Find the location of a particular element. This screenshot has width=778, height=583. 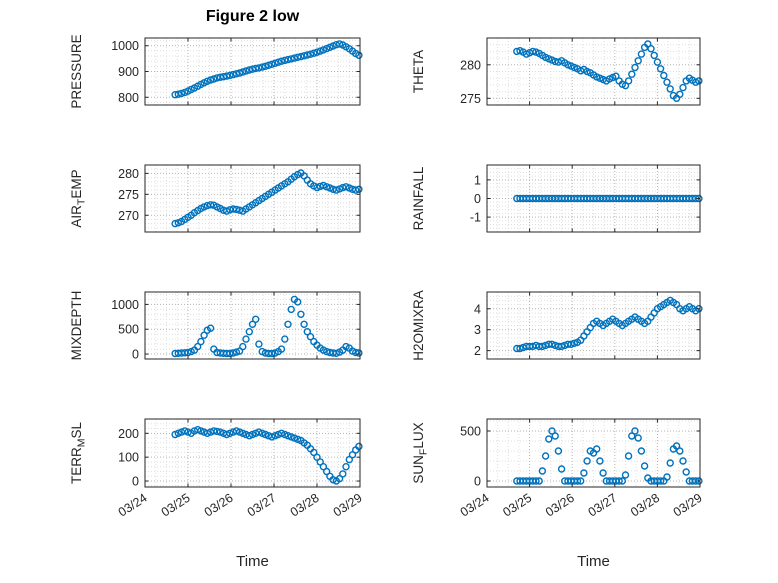

axes-box-air_temp is located at coordinates (252, 198).